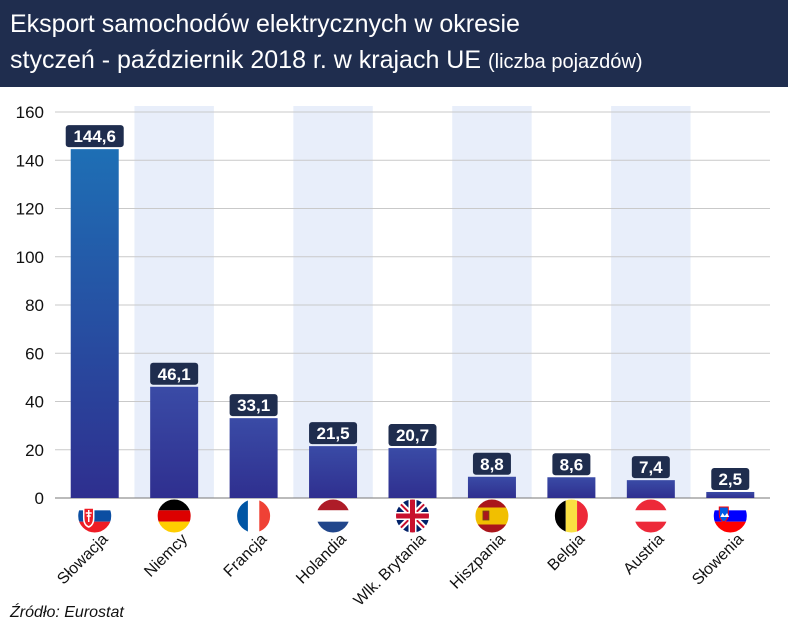 The image size is (788, 633). Describe the element at coordinates (492, 516) in the screenshot. I see `flag-spain-icon` at that location.